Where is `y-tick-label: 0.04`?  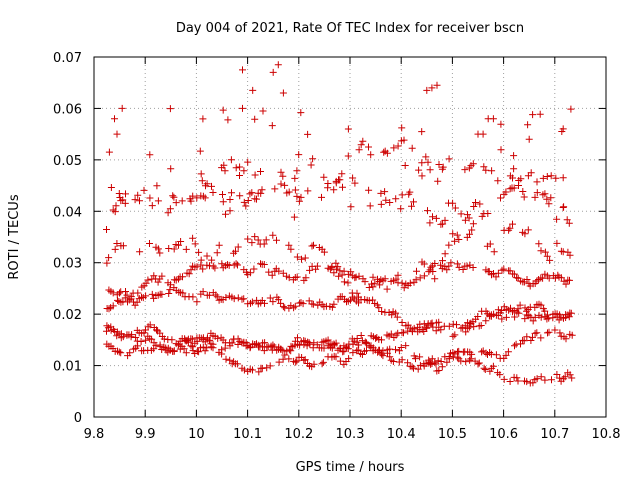 y-tick-label: 0.04 is located at coordinates (67, 212).